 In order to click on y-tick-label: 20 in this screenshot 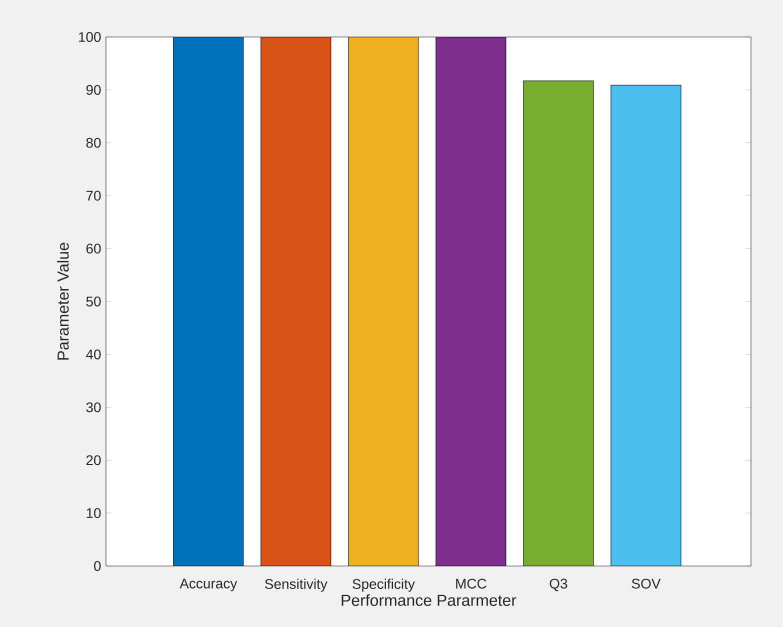, I will do `click(93, 460)`.